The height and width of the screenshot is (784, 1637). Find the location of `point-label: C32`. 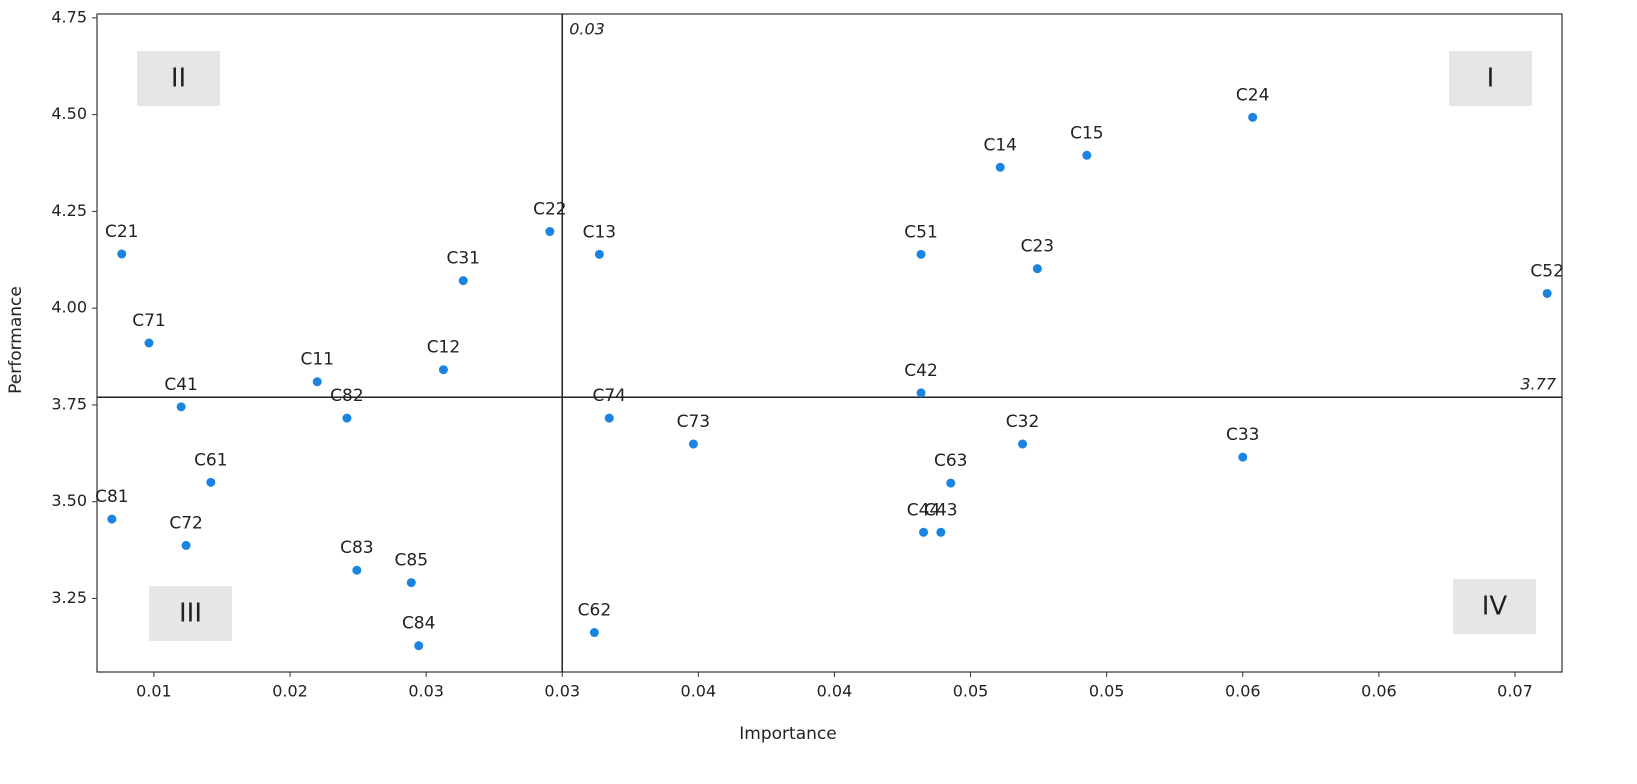

point-label: C32 is located at coordinates (1023, 422).